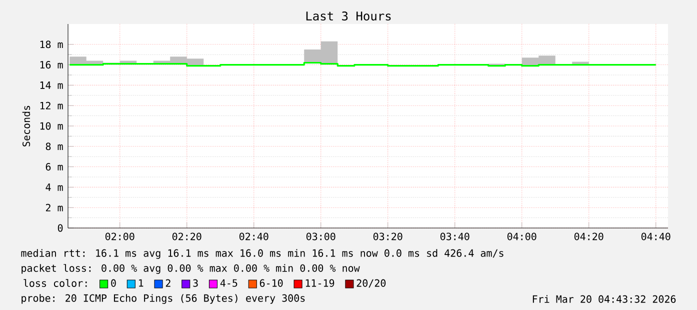  What do you see at coordinates (51, 126) in the screenshot?
I see `y-tick-label: 10 m` at bounding box center [51, 126].